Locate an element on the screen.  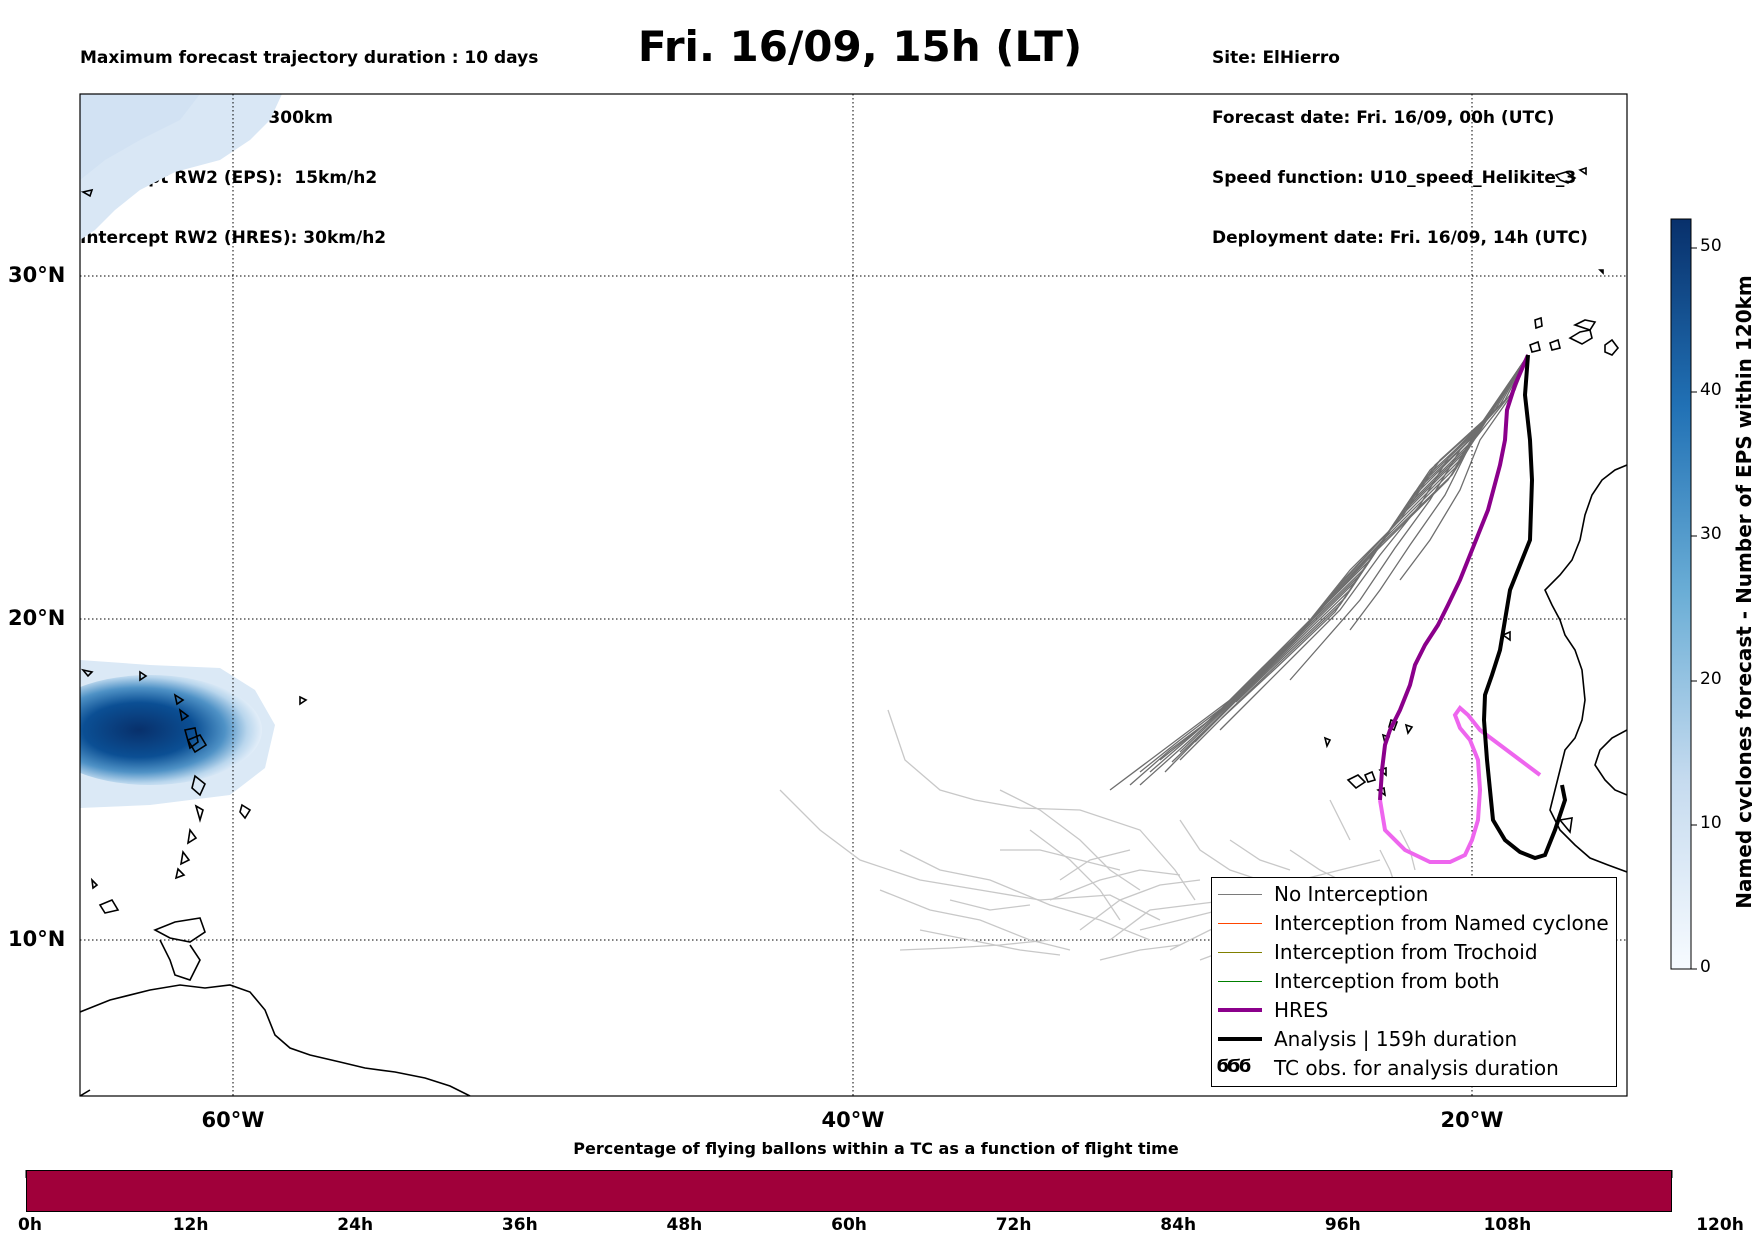
legend-label: HRES is located at coordinates (1301, 1010).